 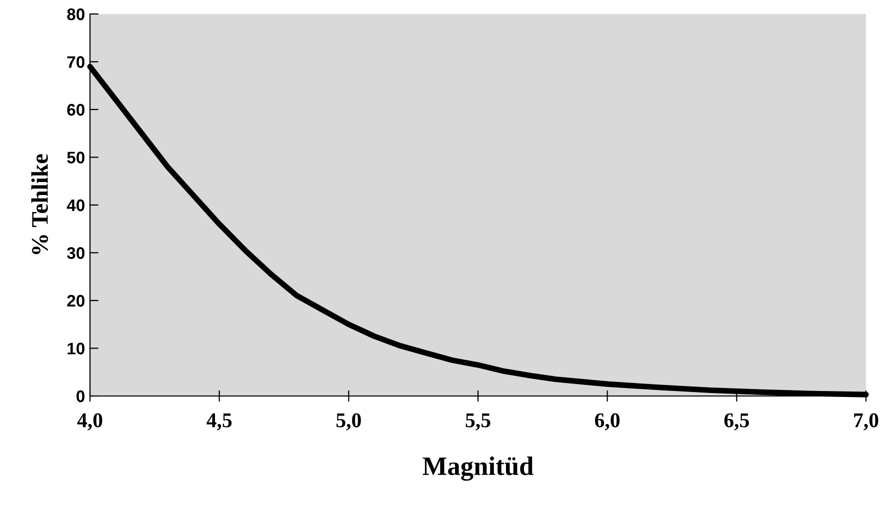 I want to click on y-tick-label: 0, so click(x=80, y=396).